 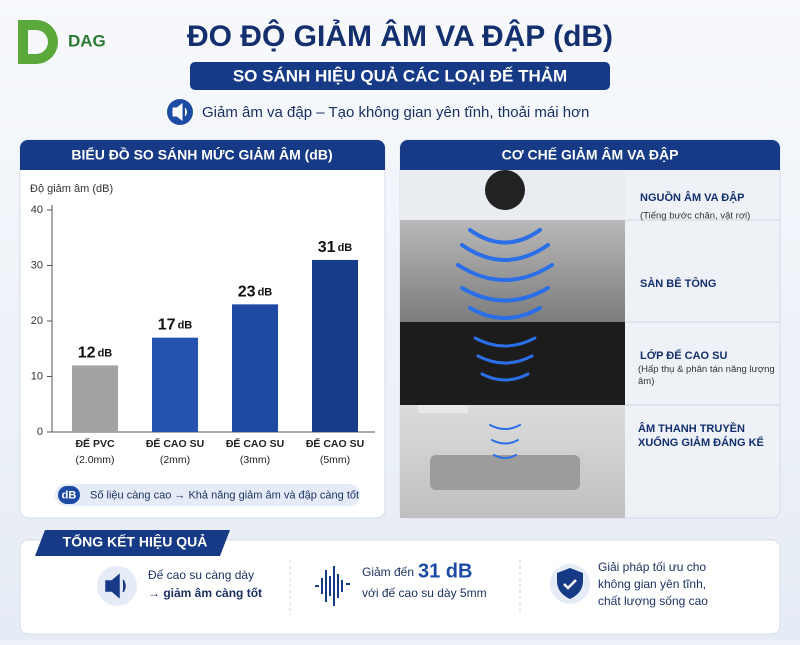 I want to click on subtitle: SO SÁNH HIỆU QUẢ CÁC LOẠI ĐẾ THẢM, so click(x=400, y=75).